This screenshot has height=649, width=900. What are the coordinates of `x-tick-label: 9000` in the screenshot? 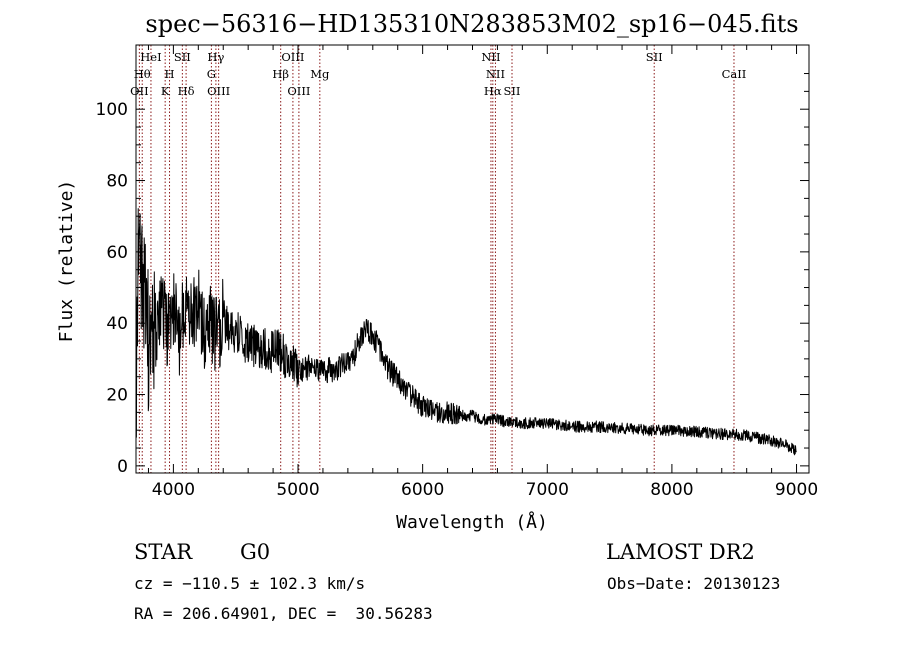 It's located at (796, 490).